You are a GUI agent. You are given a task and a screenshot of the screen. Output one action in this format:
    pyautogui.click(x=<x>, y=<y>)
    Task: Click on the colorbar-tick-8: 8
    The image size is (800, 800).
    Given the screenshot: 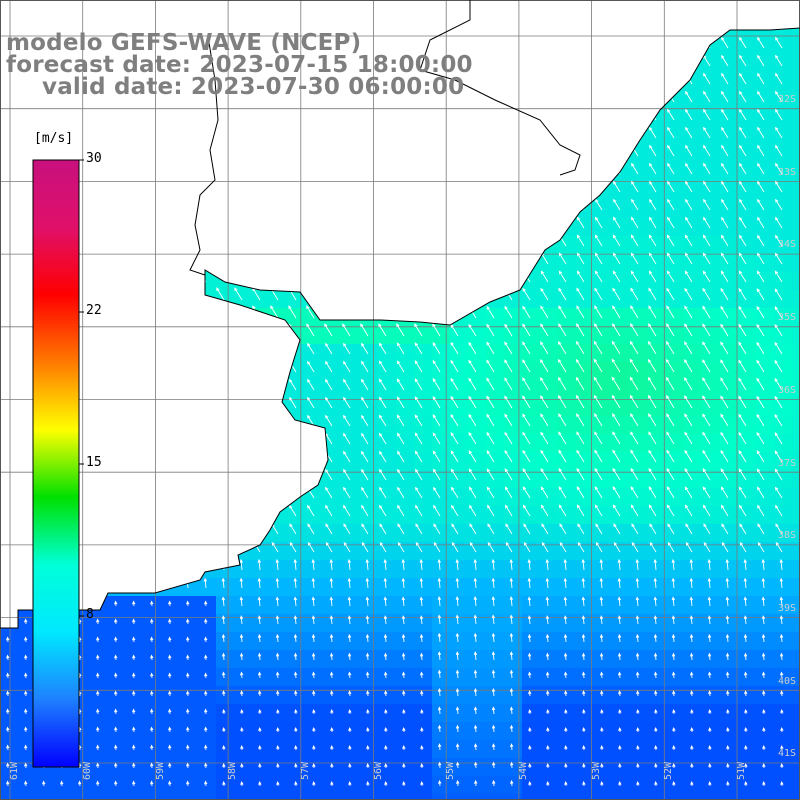 What is the action you would take?
    pyautogui.click(x=90, y=614)
    